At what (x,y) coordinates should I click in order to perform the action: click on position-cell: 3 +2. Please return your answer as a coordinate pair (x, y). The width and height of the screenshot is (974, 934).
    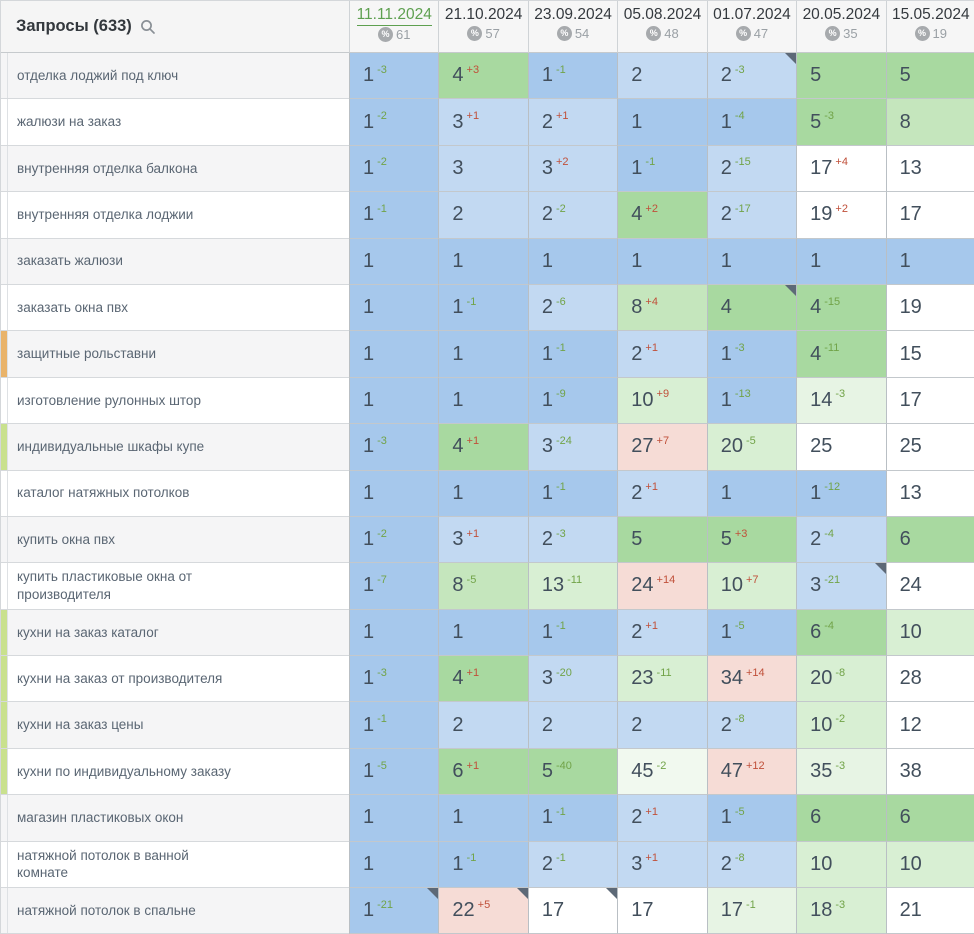
    Looking at the image, I should click on (572, 169).